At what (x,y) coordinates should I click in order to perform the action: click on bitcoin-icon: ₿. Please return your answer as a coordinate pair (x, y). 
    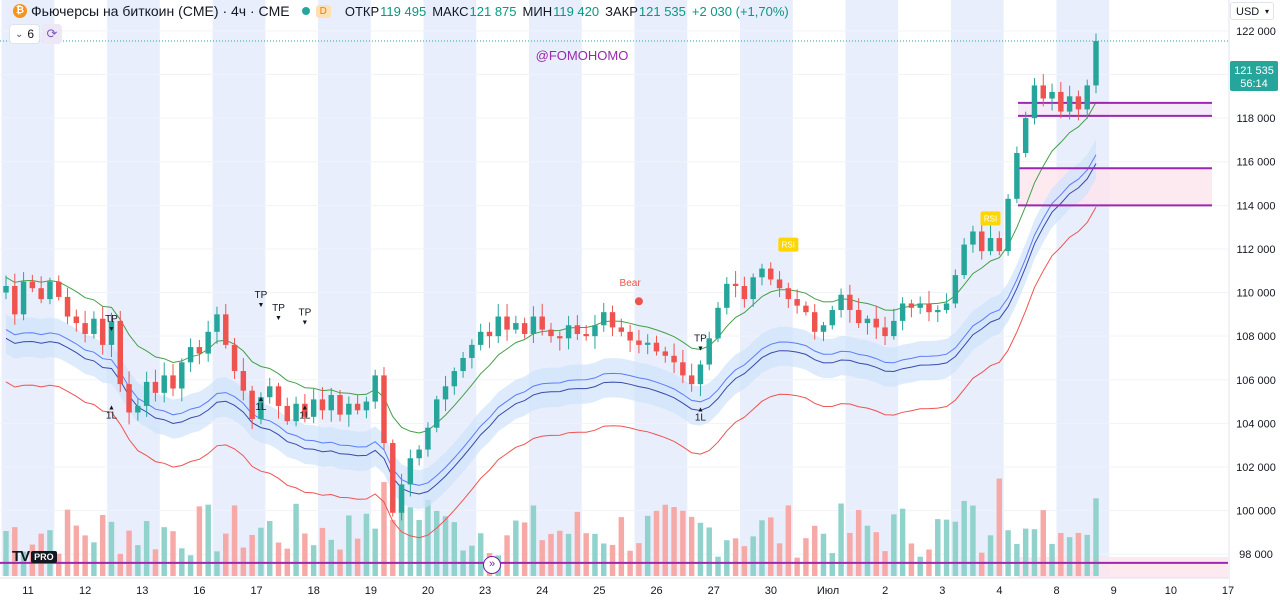
    Looking at the image, I should click on (20, 11).